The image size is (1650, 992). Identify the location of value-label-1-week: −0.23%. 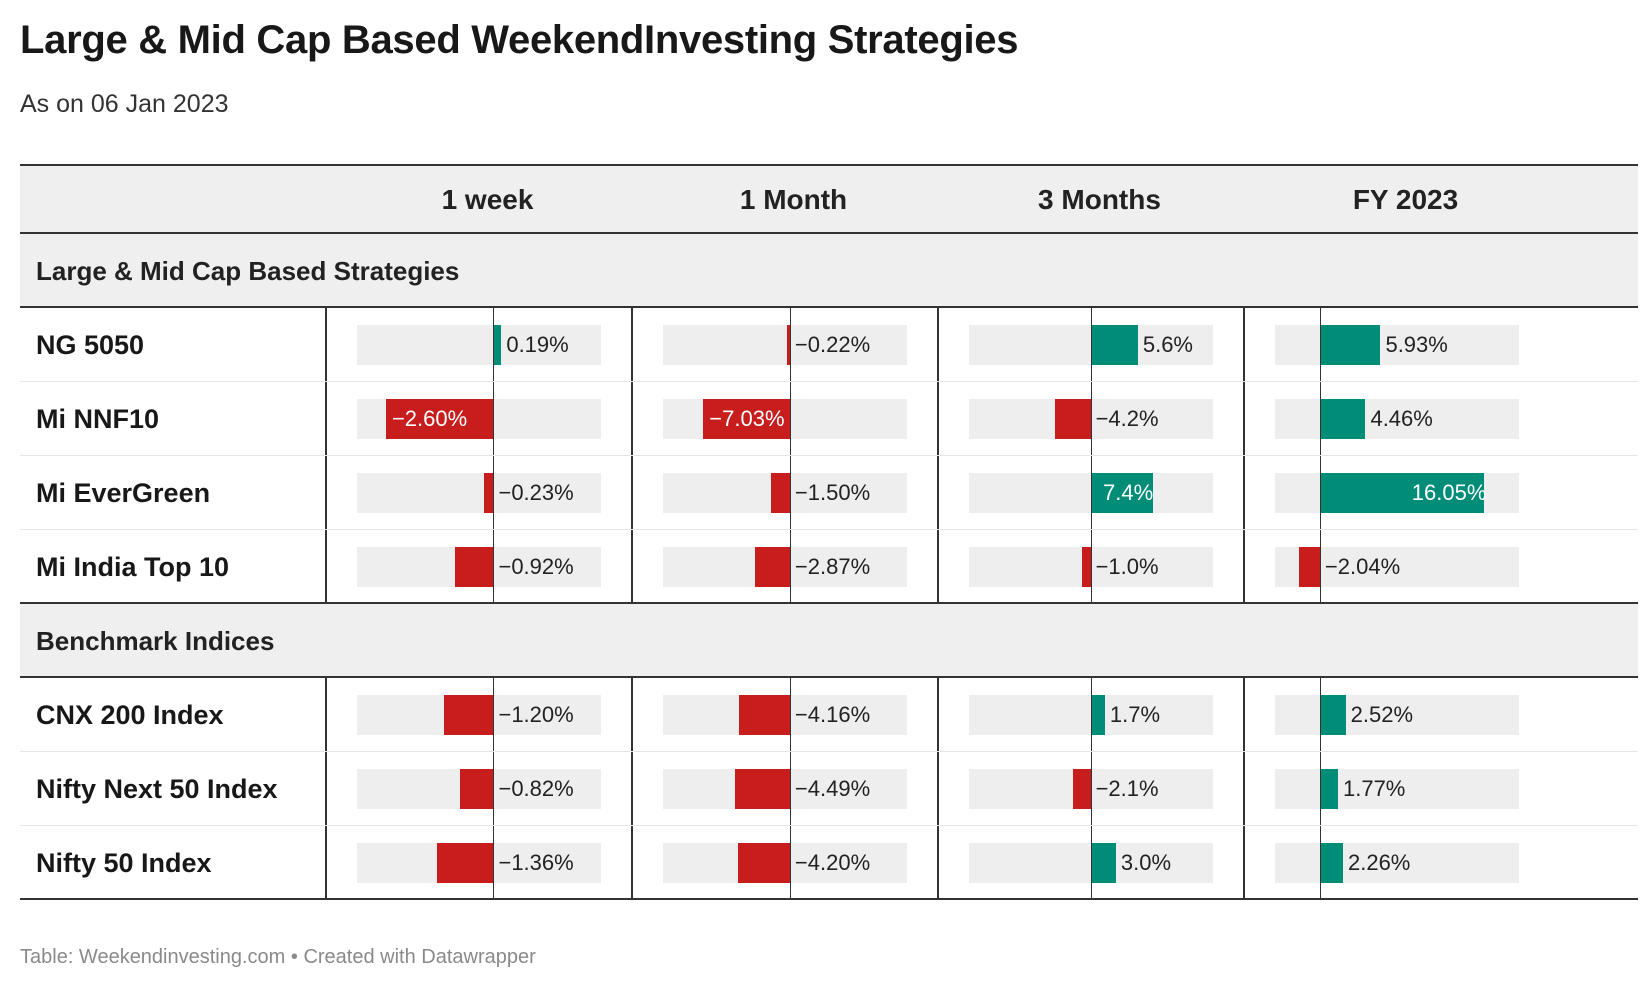
(536, 492).